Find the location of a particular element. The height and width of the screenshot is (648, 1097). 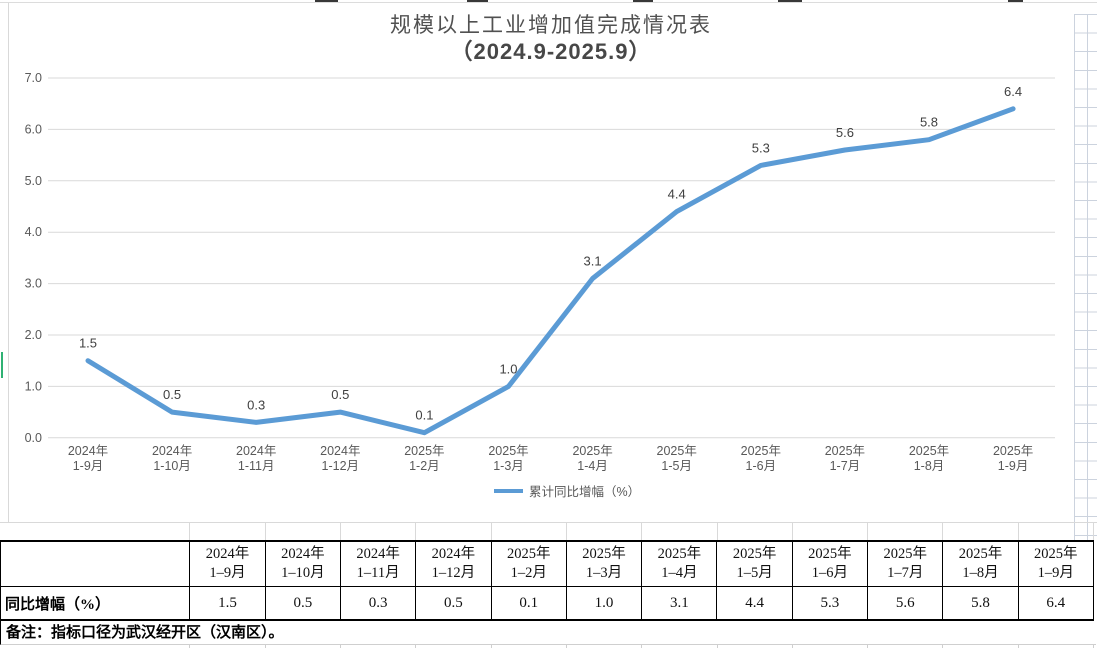

sheet-grid-column-line is located at coordinates (1087, 277).